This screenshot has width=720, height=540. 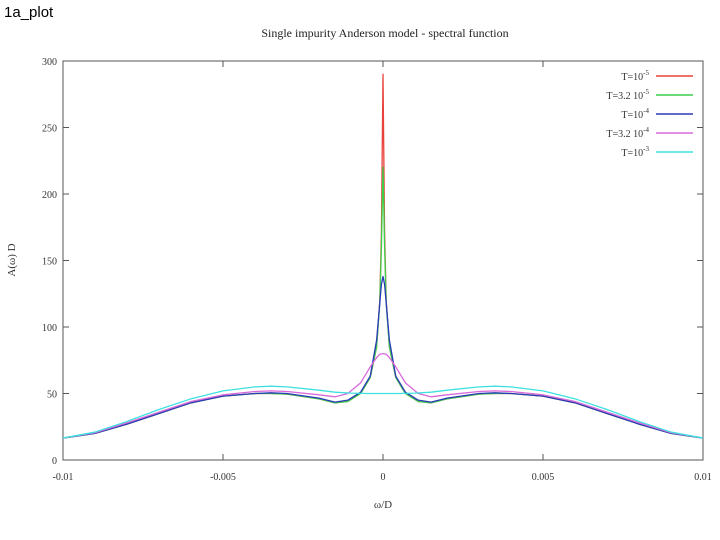 I want to click on legend-label-3: T=10-4, so click(x=635, y=114).